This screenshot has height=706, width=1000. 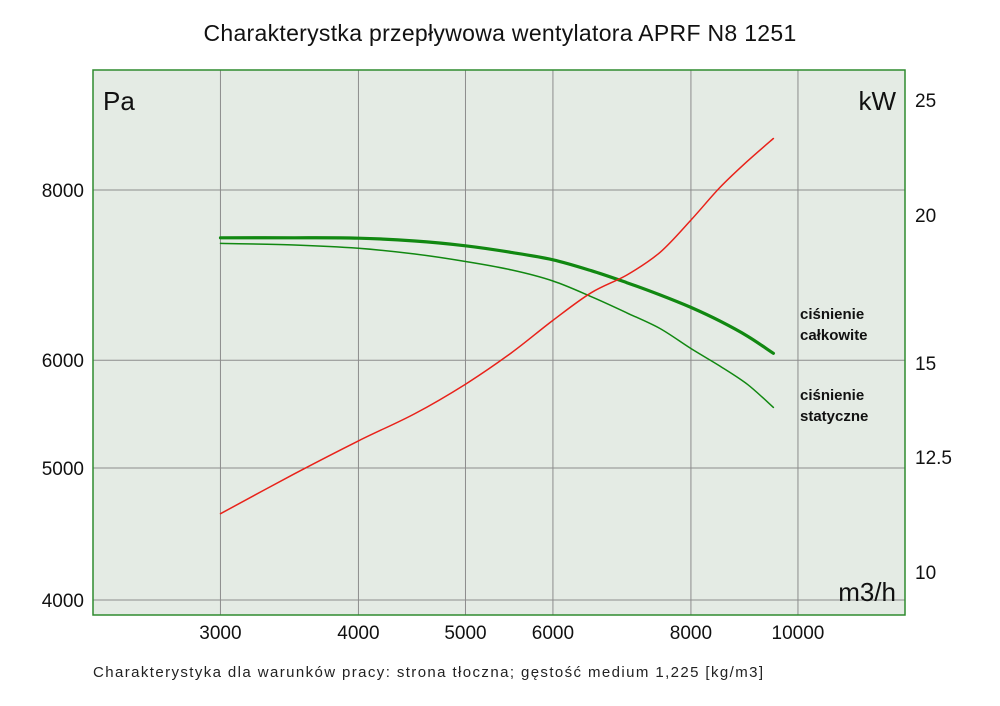 What do you see at coordinates (358, 633) in the screenshot?
I see `x-tick-label: 4000` at bounding box center [358, 633].